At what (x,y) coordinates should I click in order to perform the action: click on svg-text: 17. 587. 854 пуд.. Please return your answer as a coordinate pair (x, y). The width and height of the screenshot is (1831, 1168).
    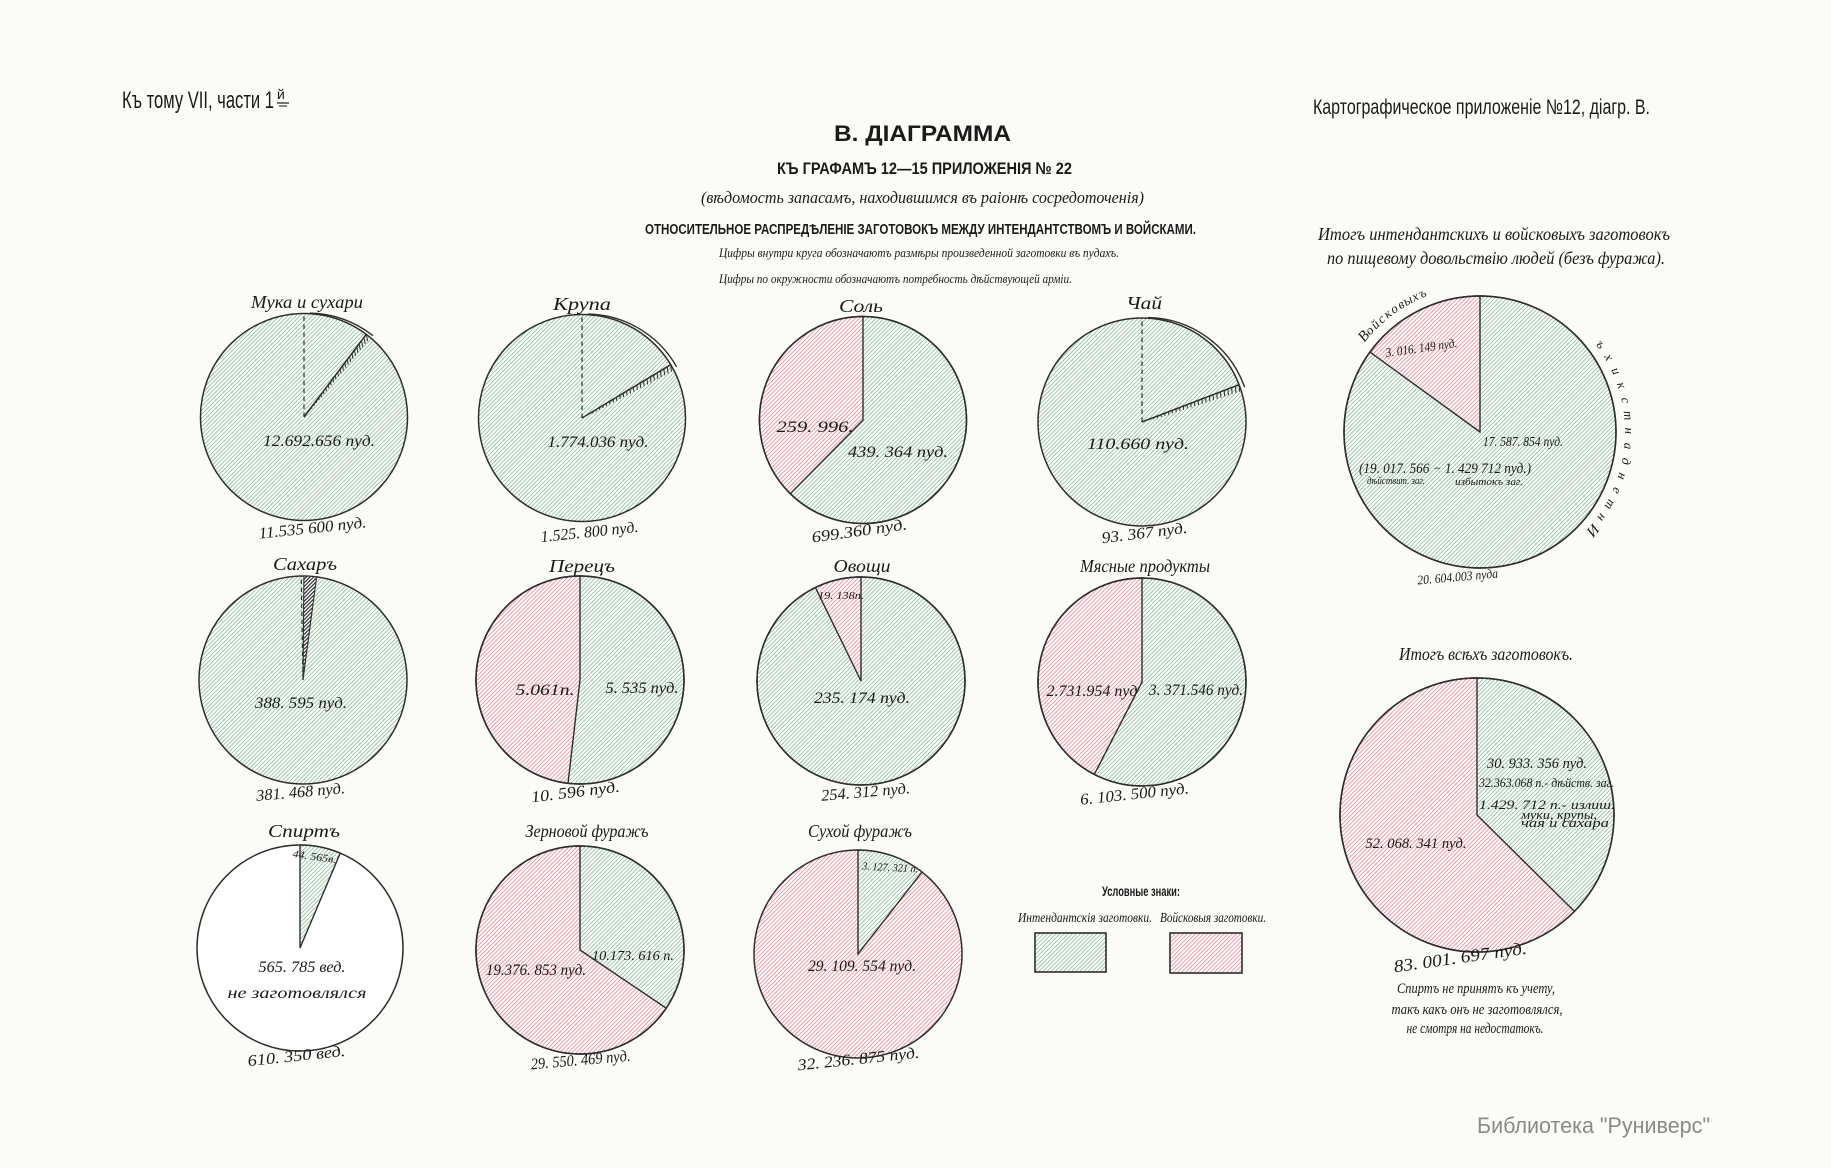
    Looking at the image, I should click on (1523, 442).